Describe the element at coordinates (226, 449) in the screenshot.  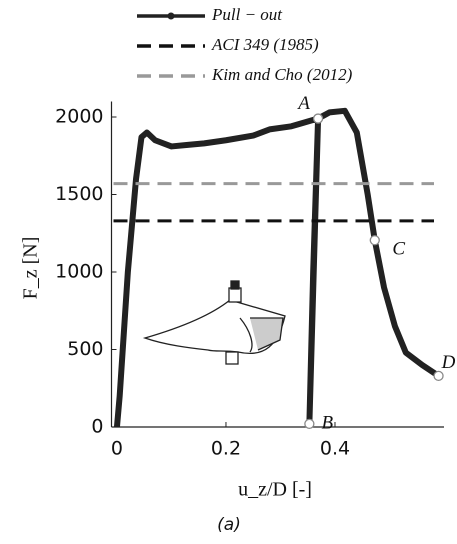
I see `x-tick-label: 0.2` at that location.